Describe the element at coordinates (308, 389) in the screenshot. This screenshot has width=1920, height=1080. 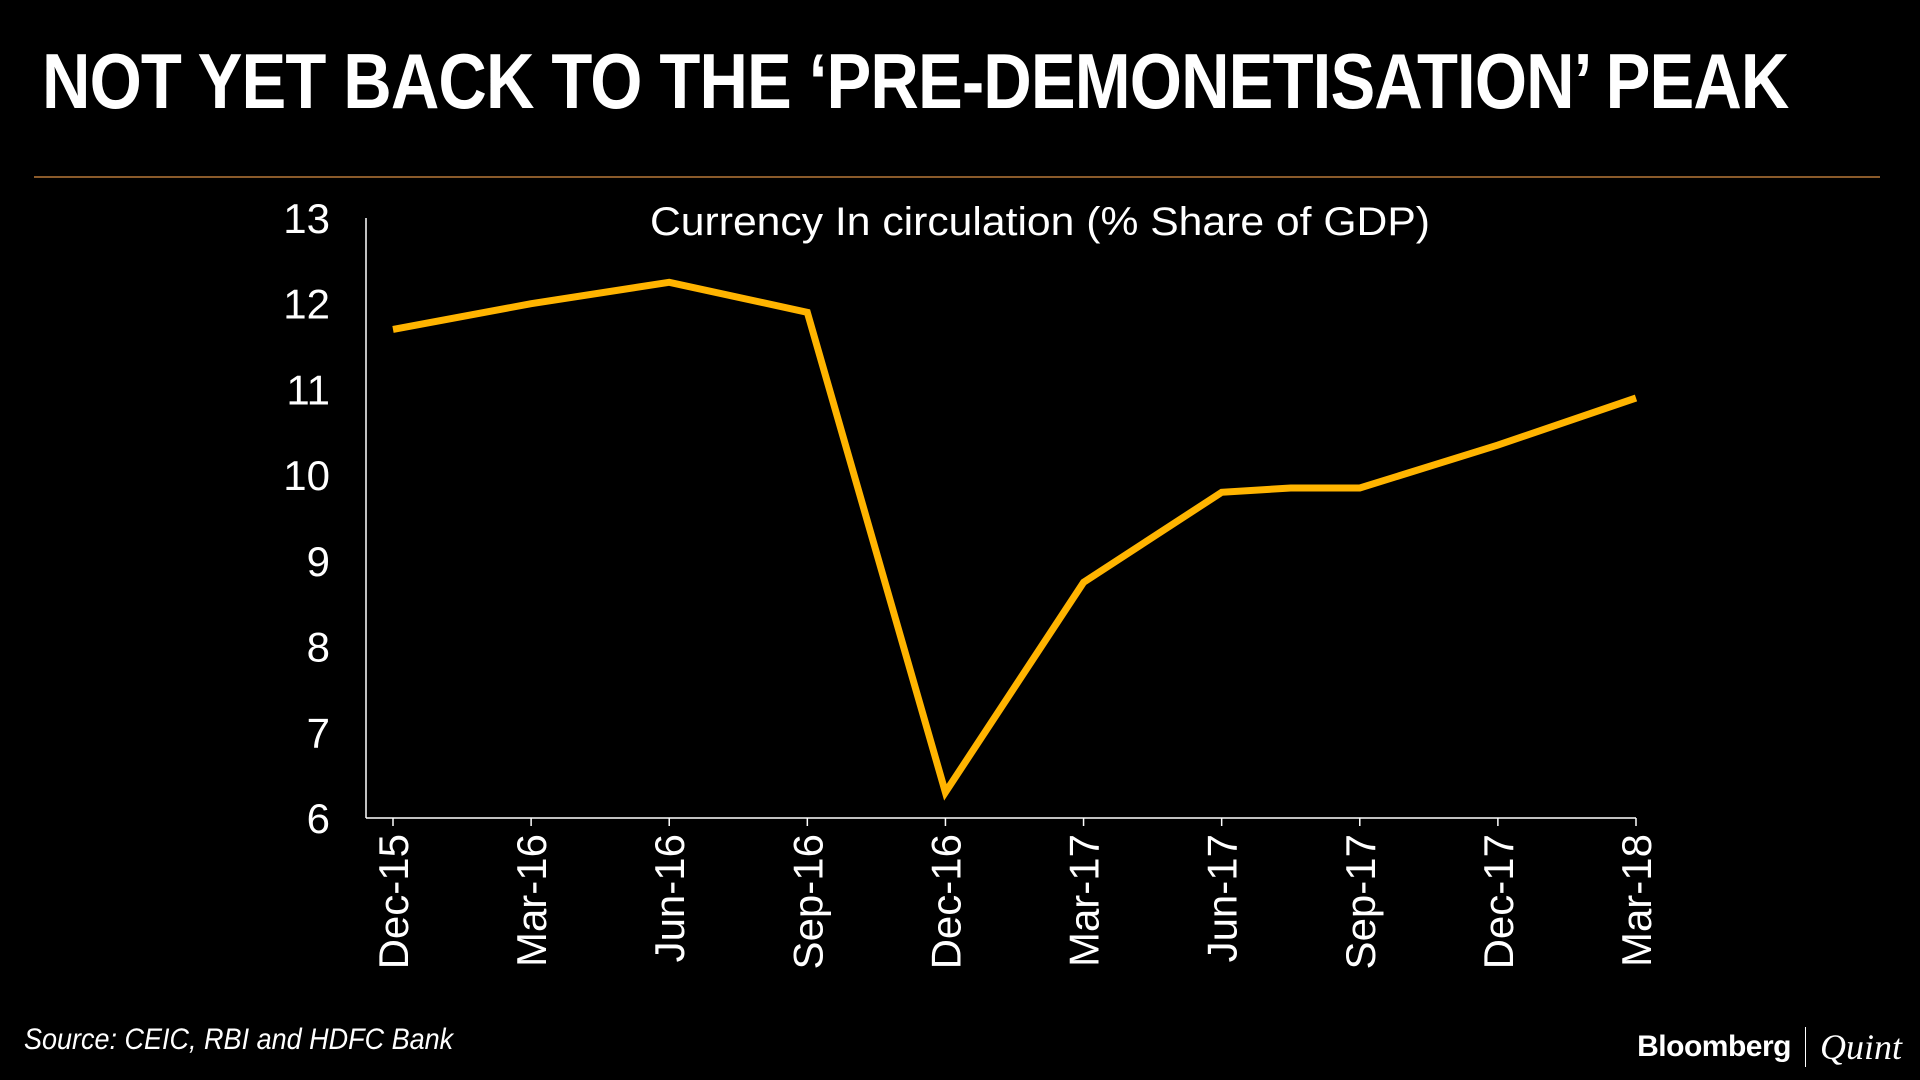
I see `y-tick-label: 11` at that location.